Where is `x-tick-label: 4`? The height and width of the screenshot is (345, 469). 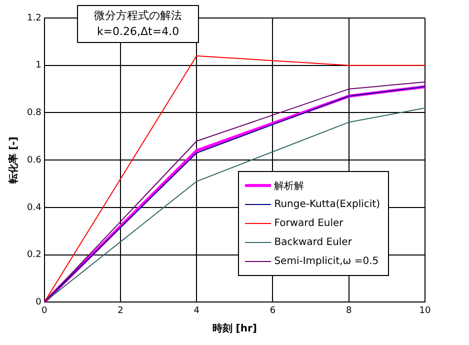 x-tick-label: 4 is located at coordinates (197, 311).